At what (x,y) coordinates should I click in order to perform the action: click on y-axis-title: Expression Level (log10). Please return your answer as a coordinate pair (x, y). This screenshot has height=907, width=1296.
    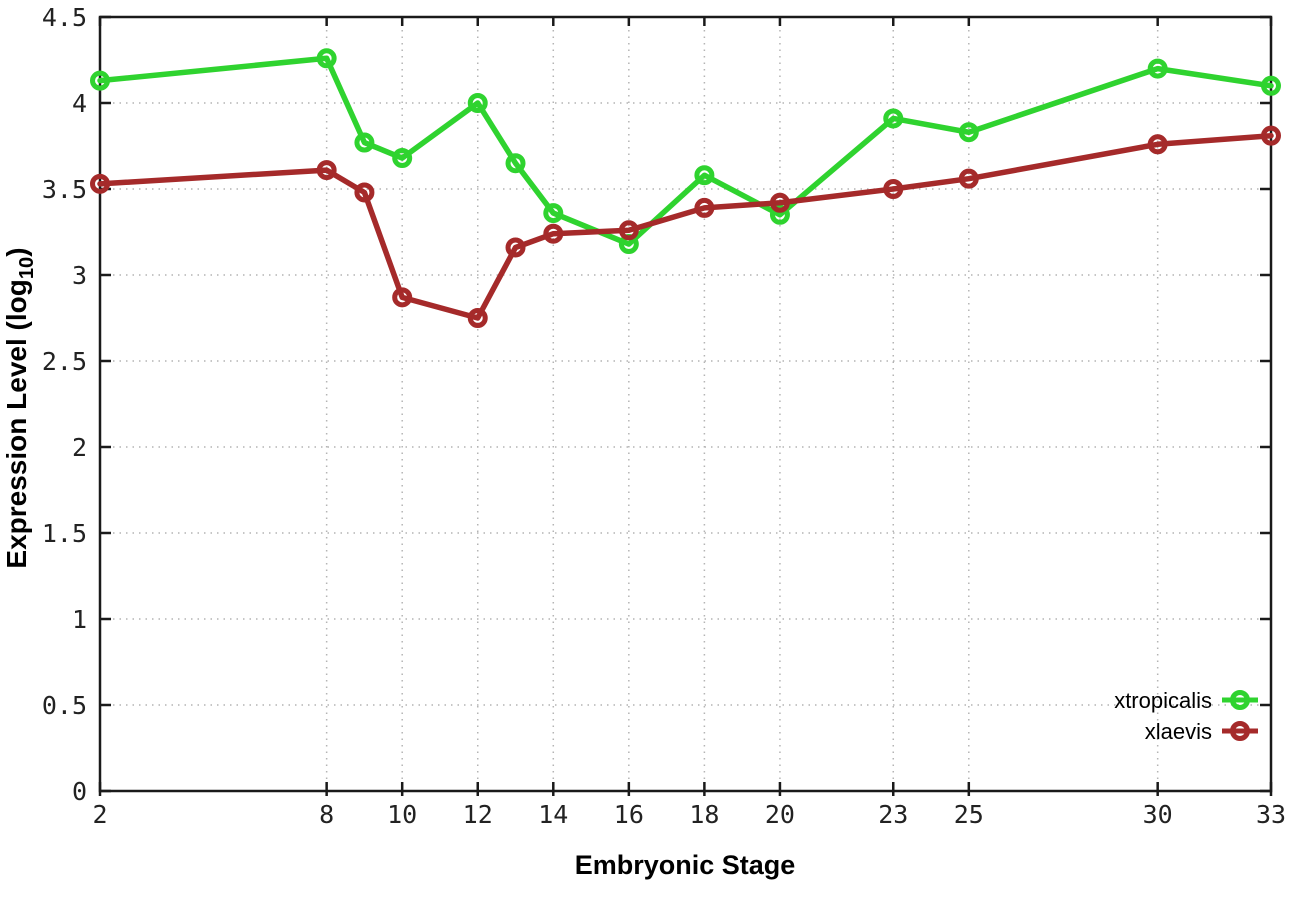
    Looking at the image, I should click on (20, 407).